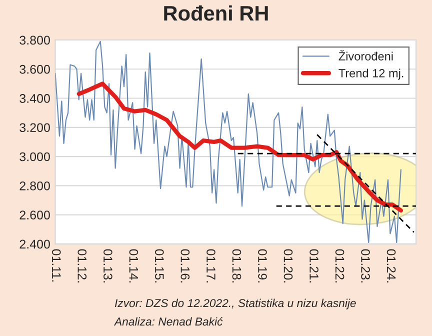 The height and width of the screenshot is (336, 432). I want to click on legend-label: Živorođeni, so click(365, 55).